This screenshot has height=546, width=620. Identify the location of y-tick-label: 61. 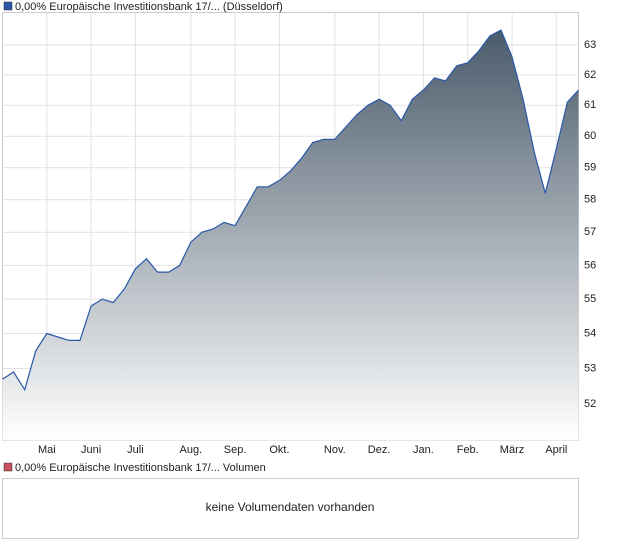
(590, 105).